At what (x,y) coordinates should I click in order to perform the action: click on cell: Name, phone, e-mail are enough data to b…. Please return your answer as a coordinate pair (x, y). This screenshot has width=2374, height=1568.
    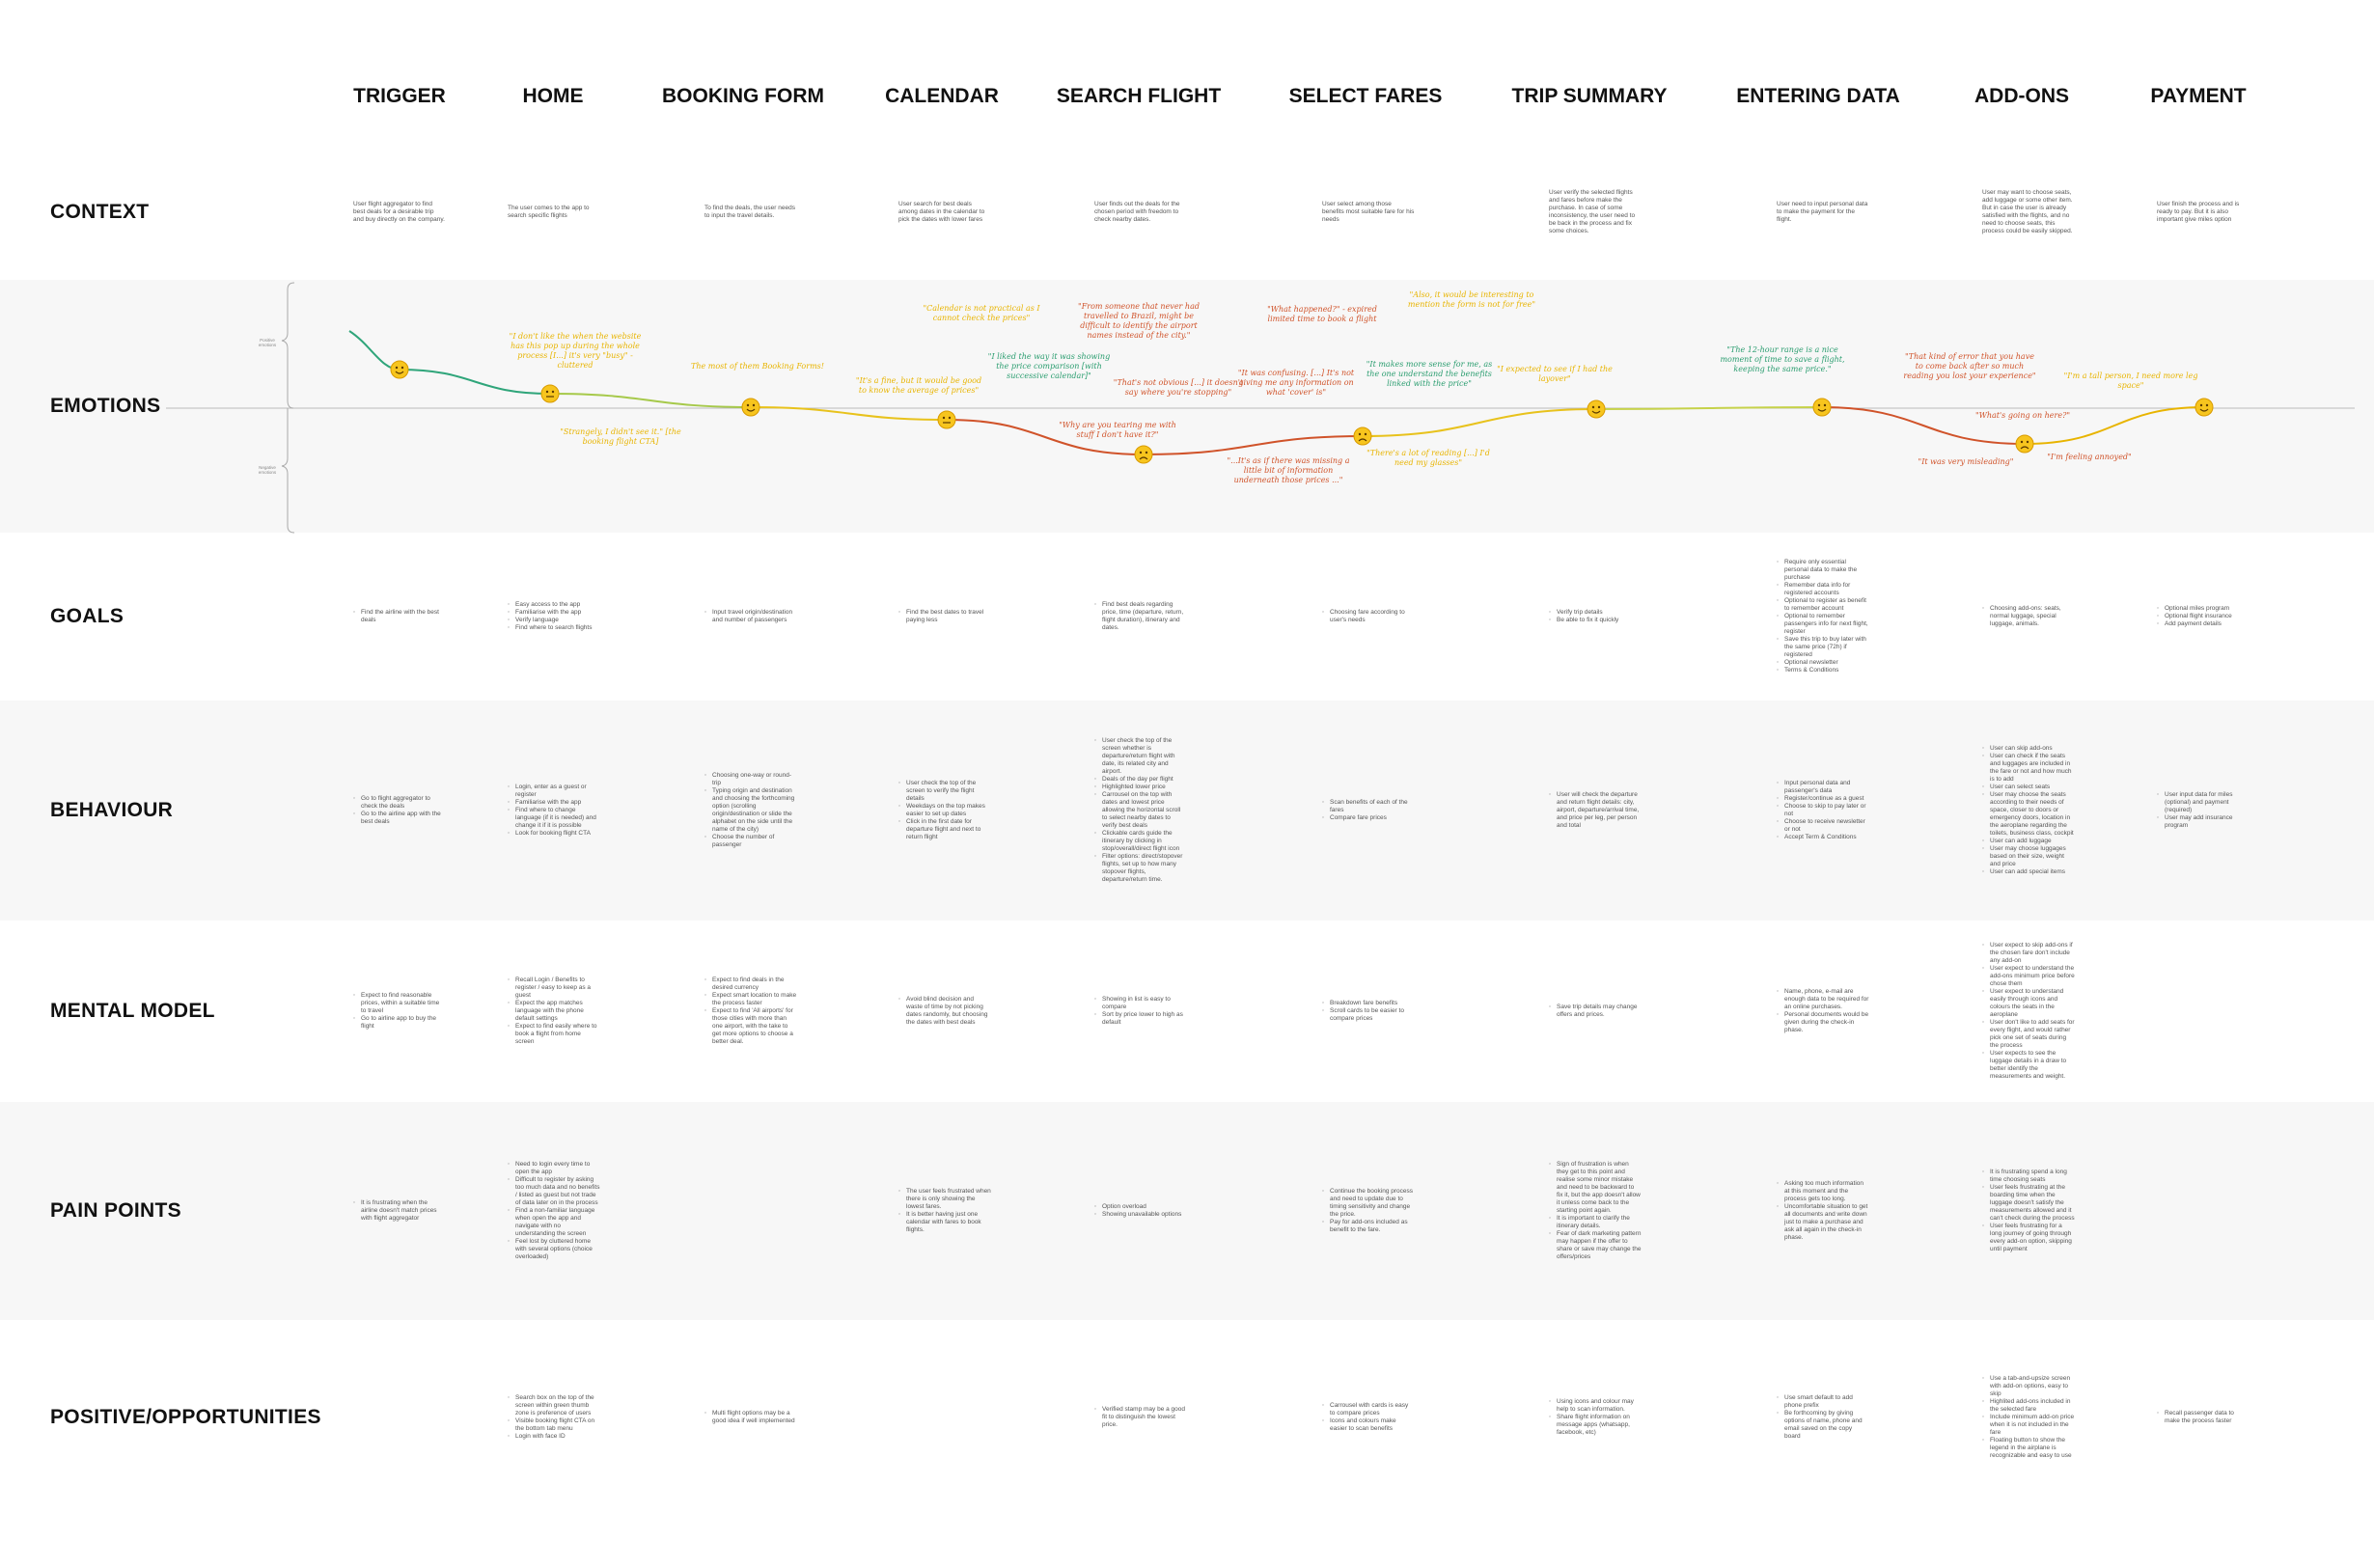
    Looking at the image, I should click on (1823, 1011).